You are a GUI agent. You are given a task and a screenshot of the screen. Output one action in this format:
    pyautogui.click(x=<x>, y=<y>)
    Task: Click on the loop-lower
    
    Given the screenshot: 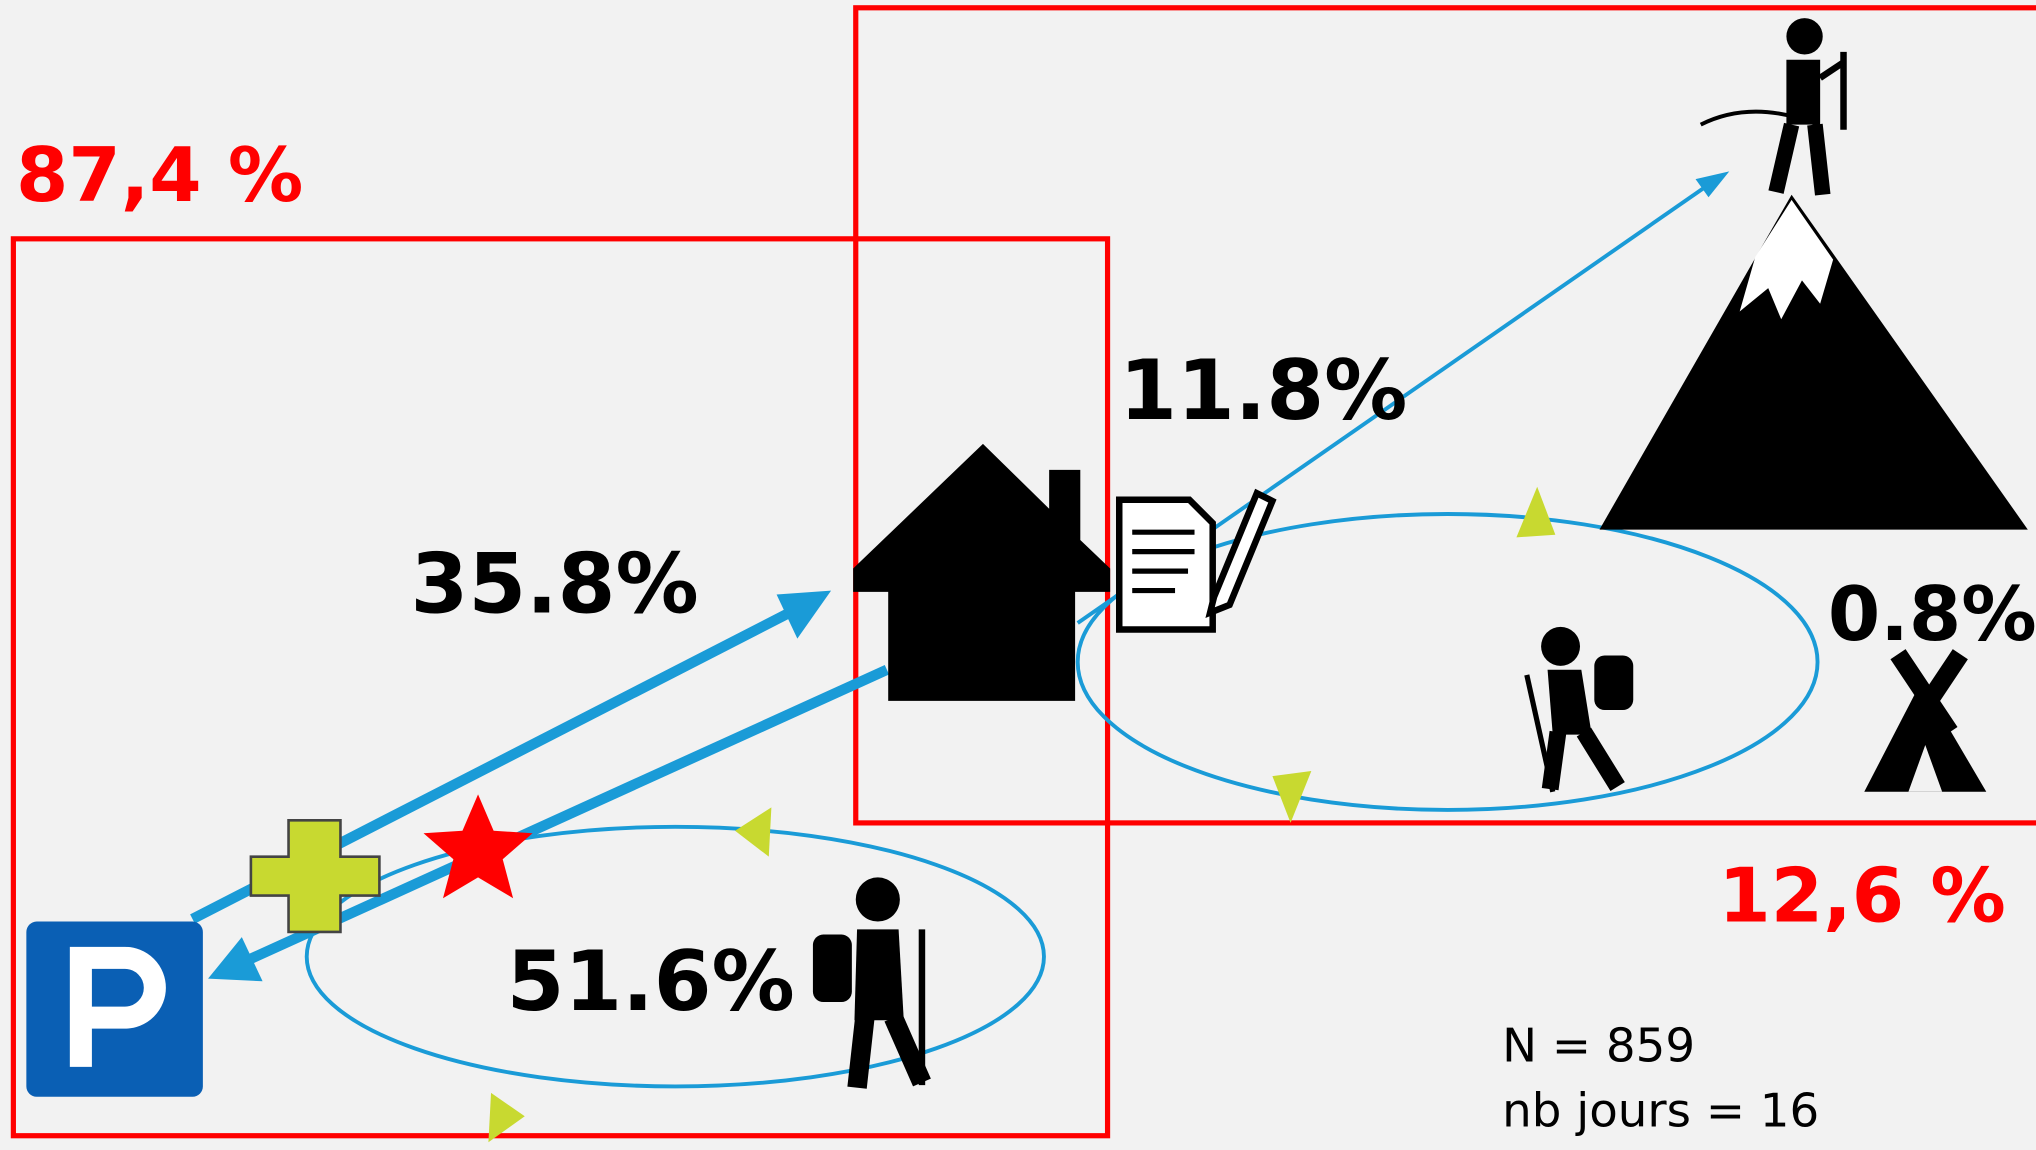 What is the action you would take?
    pyautogui.click(x=675, y=956)
    